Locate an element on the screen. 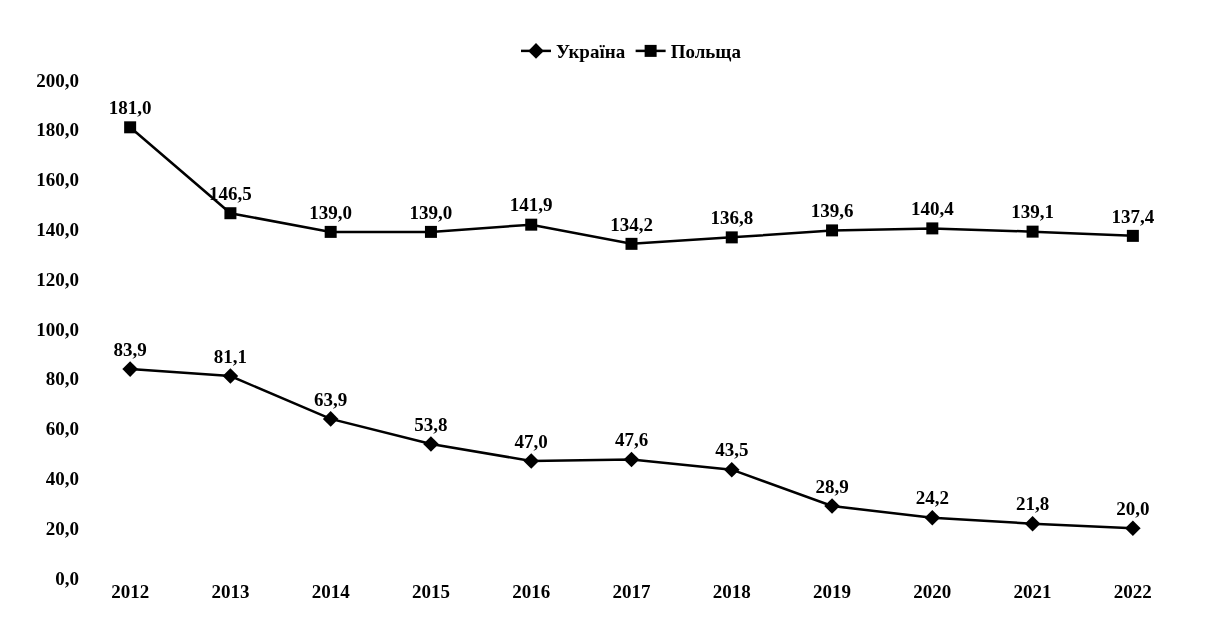 The width and height of the screenshot is (1228, 628). y-tick-label: 120,0 is located at coordinates (57, 279).